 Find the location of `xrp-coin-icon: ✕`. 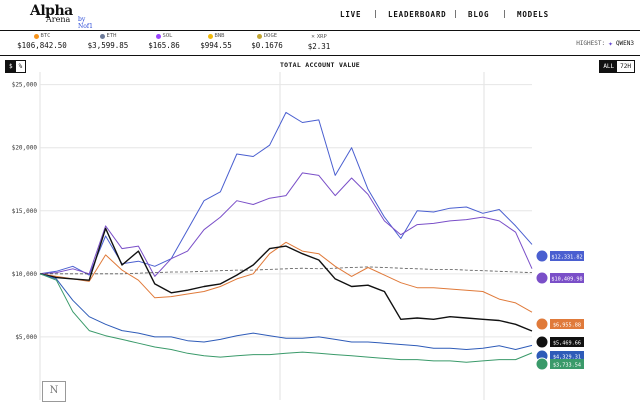

xrp-coin-icon: ✕ is located at coordinates (313, 36).